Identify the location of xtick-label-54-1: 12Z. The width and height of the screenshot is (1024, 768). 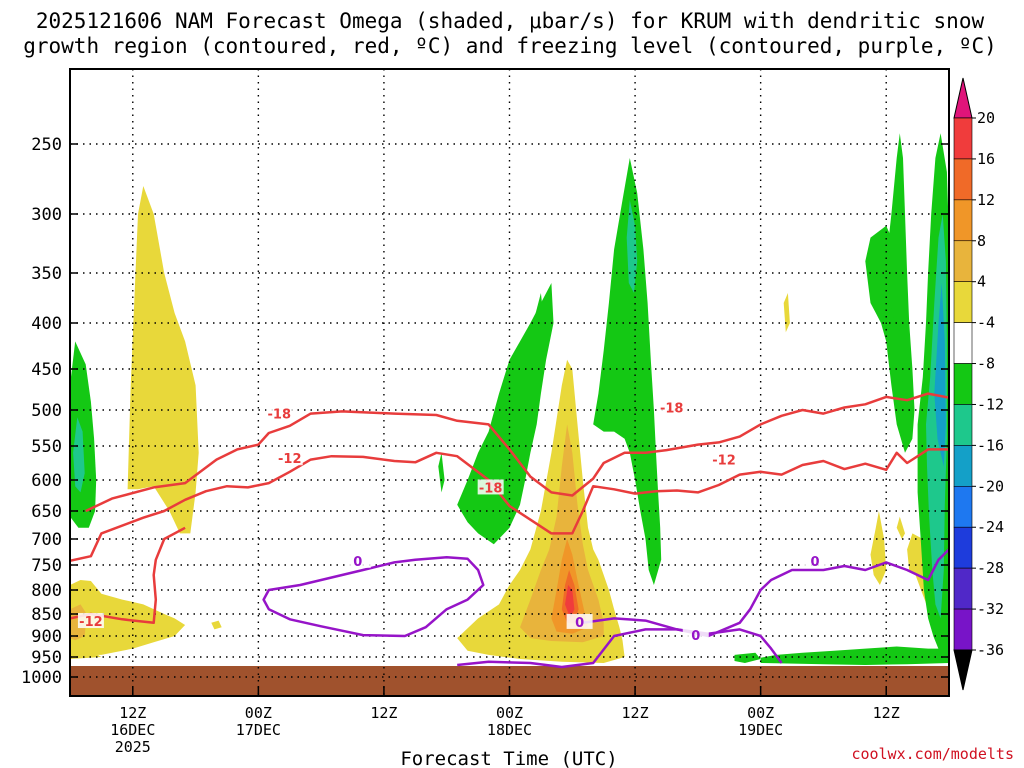
(635, 713).